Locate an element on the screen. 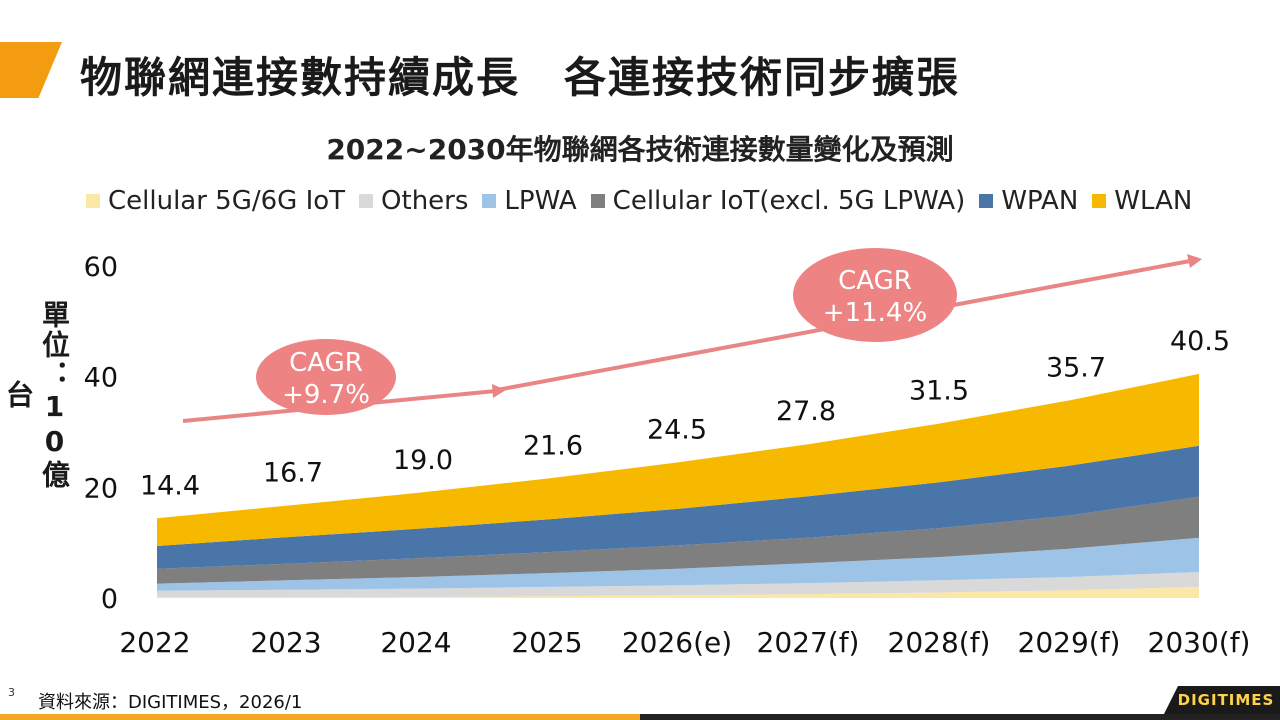  legend-label-wlan: WLAN is located at coordinates (1153, 201).